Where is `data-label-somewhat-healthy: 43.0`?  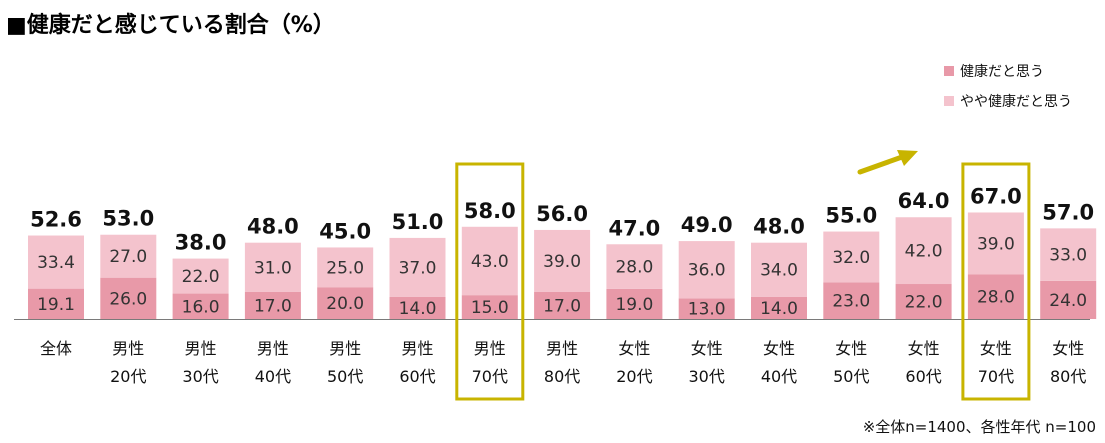 data-label-somewhat-healthy: 43.0 is located at coordinates (490, 262).